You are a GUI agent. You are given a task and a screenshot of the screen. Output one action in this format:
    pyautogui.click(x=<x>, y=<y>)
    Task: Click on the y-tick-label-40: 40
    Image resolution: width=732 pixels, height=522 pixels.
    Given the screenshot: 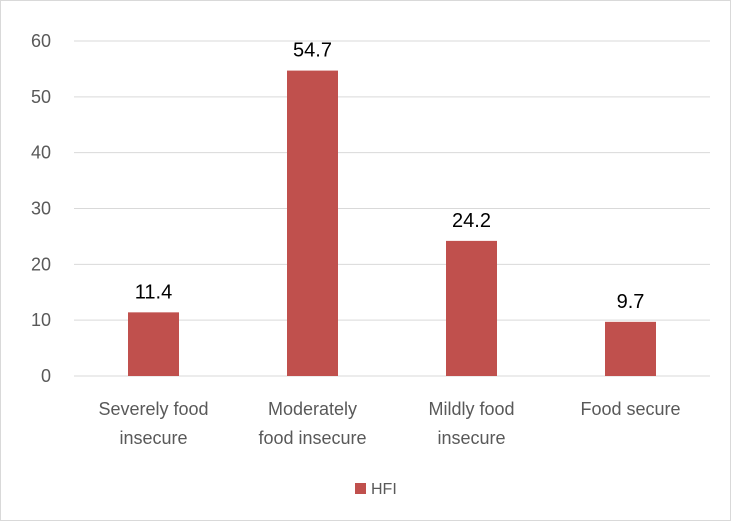 What is the action you would take?
    pyautogui.click(x=41, y=153)
    